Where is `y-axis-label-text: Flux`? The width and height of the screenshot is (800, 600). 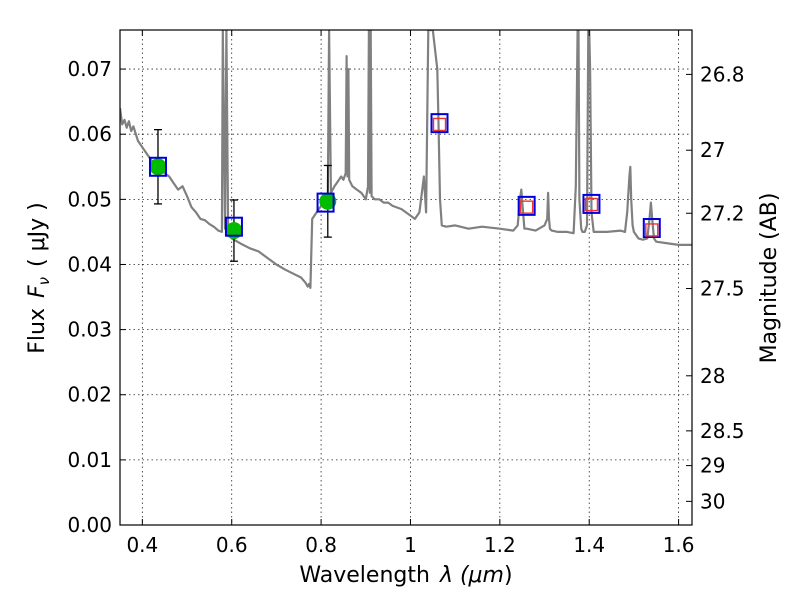 y-axis-label-text: Flux is located at coordinates (37, 331).